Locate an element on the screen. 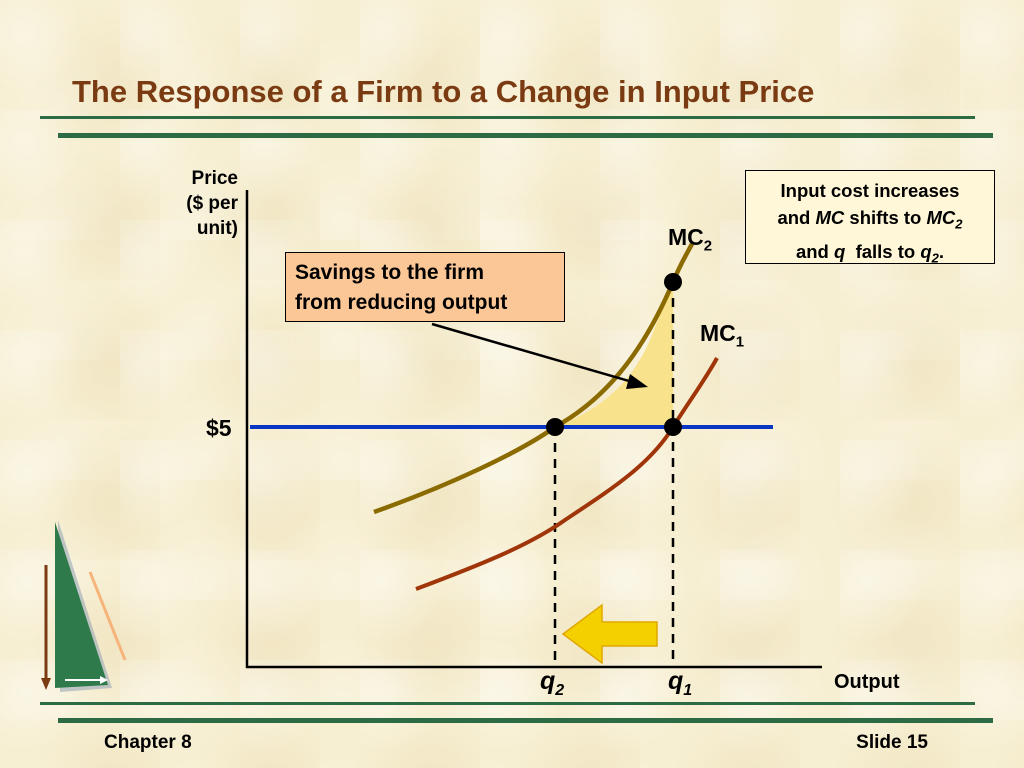  footer-divider-thin is located at coordinates (507, 703).